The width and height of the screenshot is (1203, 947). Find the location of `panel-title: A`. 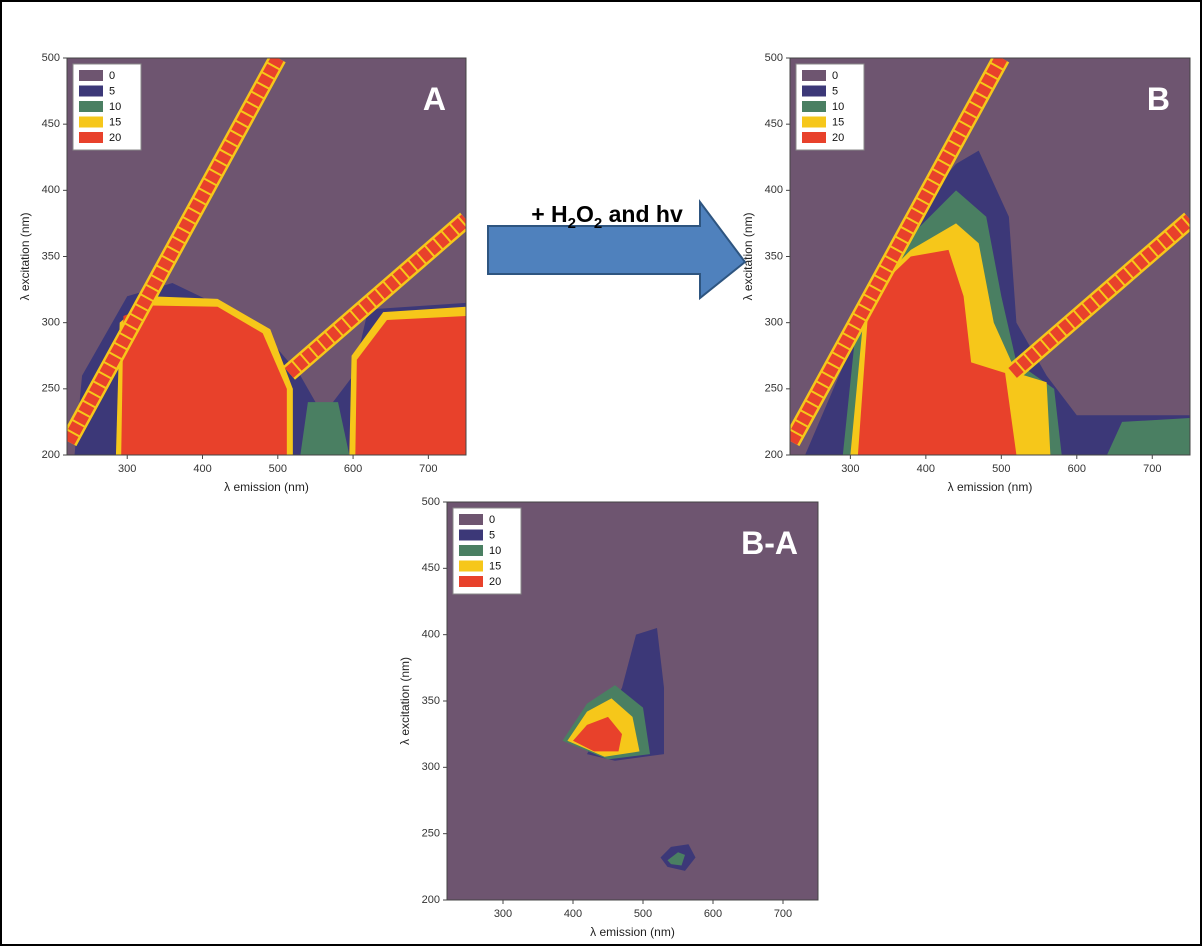

panel-title: A is located at coordinates (434, 99).